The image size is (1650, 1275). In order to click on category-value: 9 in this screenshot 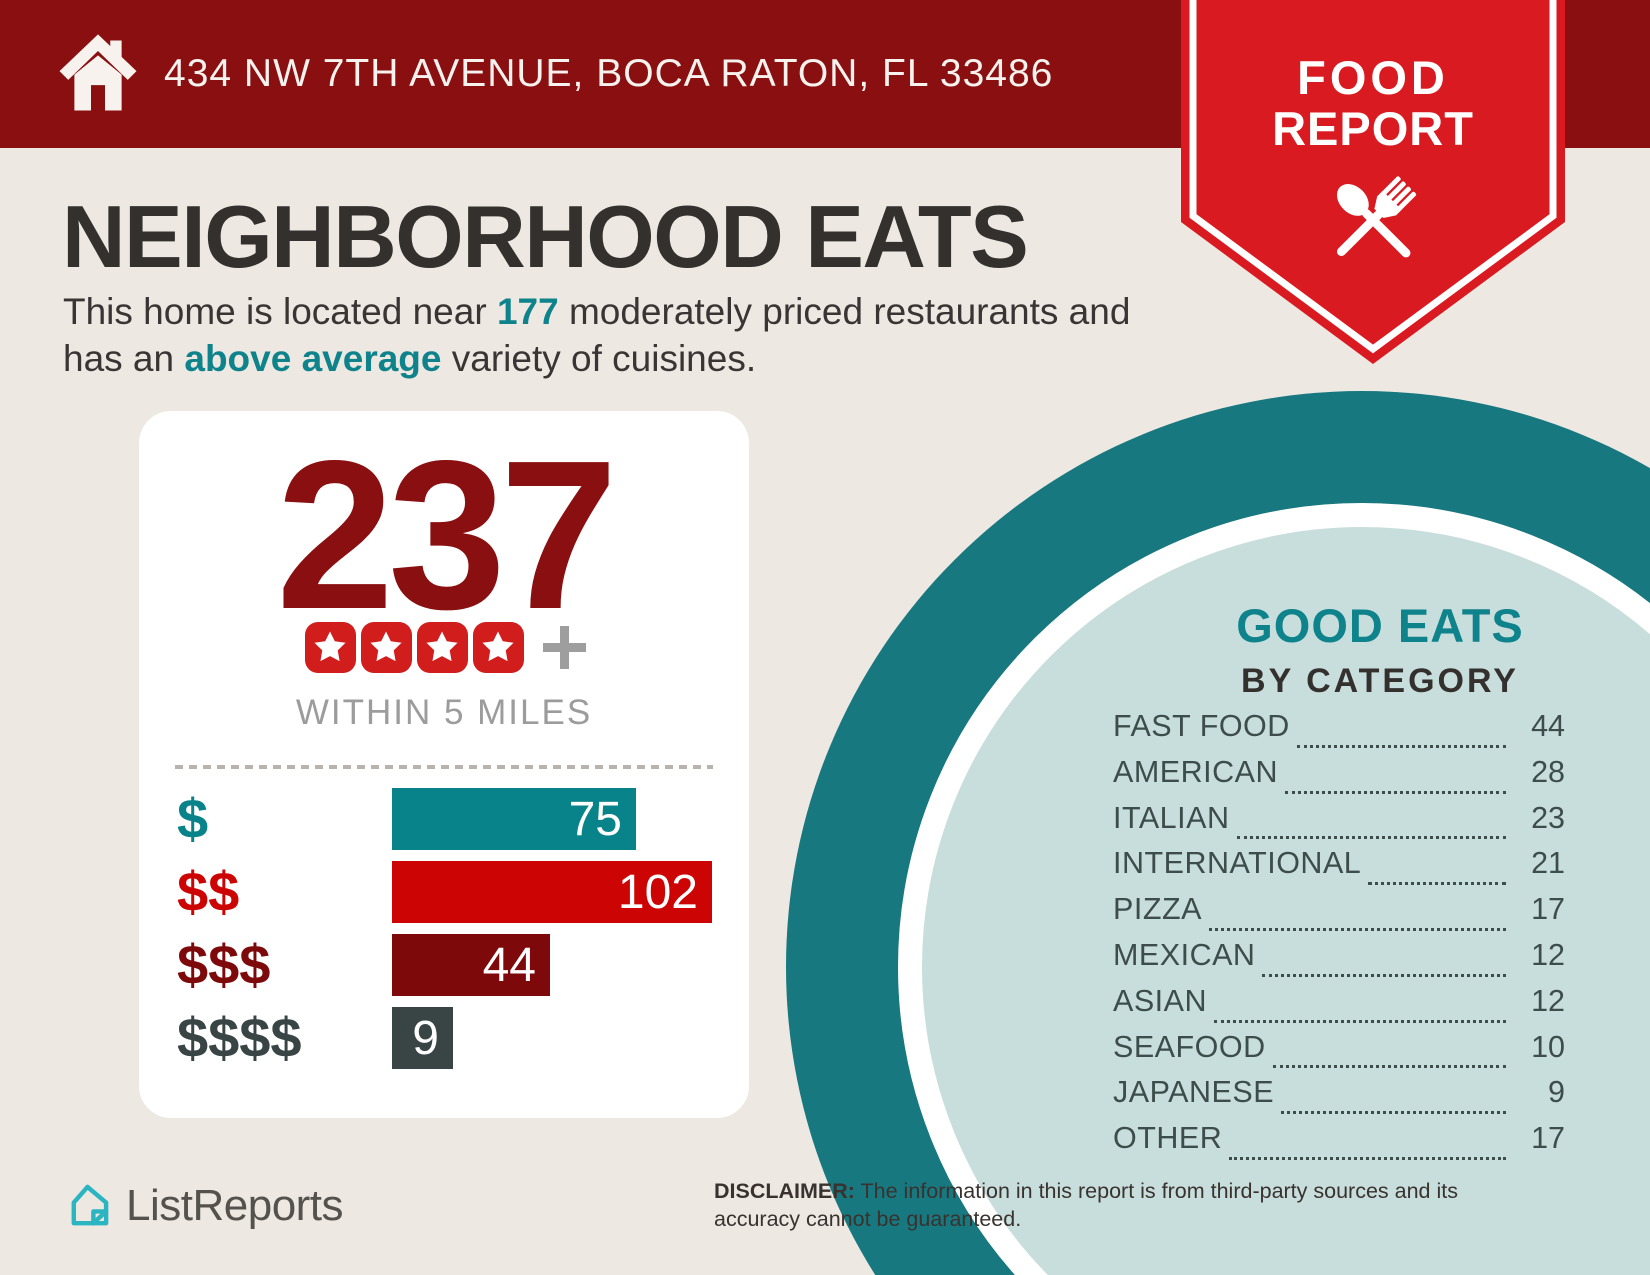, I will do `click(1556, 1092)`.